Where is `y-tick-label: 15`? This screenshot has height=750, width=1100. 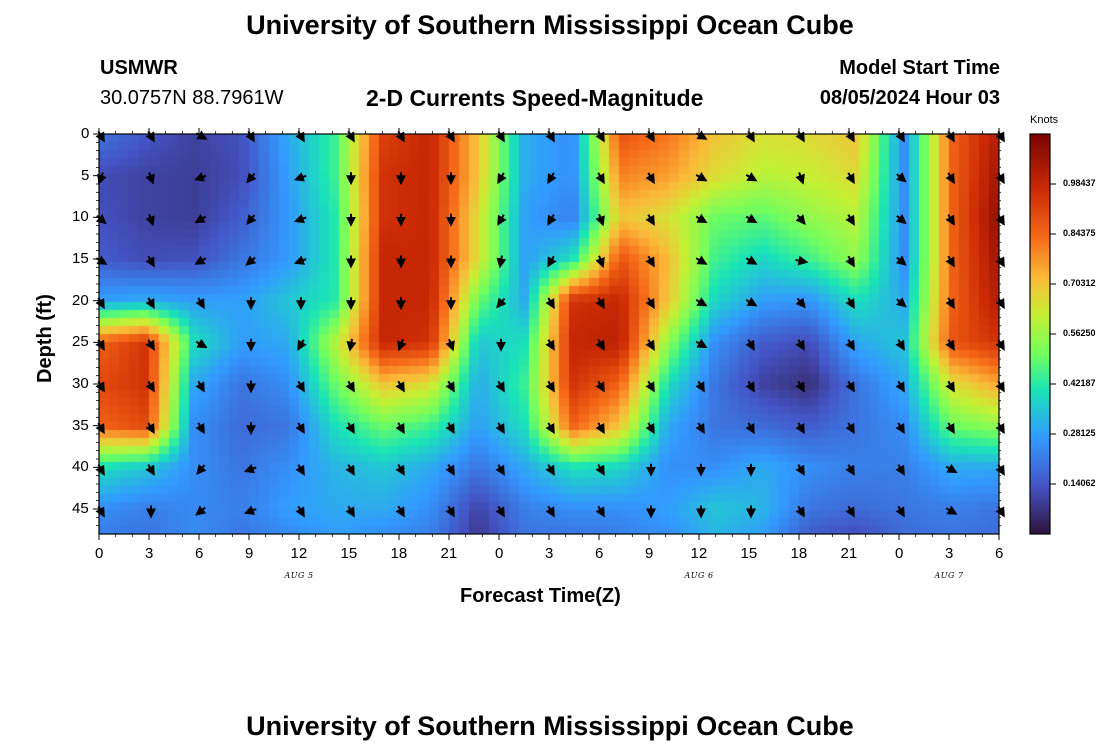 y-tick-label: 15 is located at coordinates (80, 258).